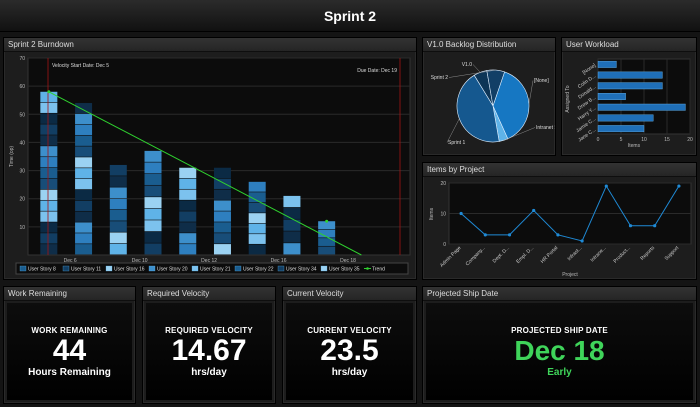 The width and height of the screenshot is (700, 407). Describe the element at coordinates (439, 78) in the screenshot. I see `pie-label: Sprint 2` at that location.